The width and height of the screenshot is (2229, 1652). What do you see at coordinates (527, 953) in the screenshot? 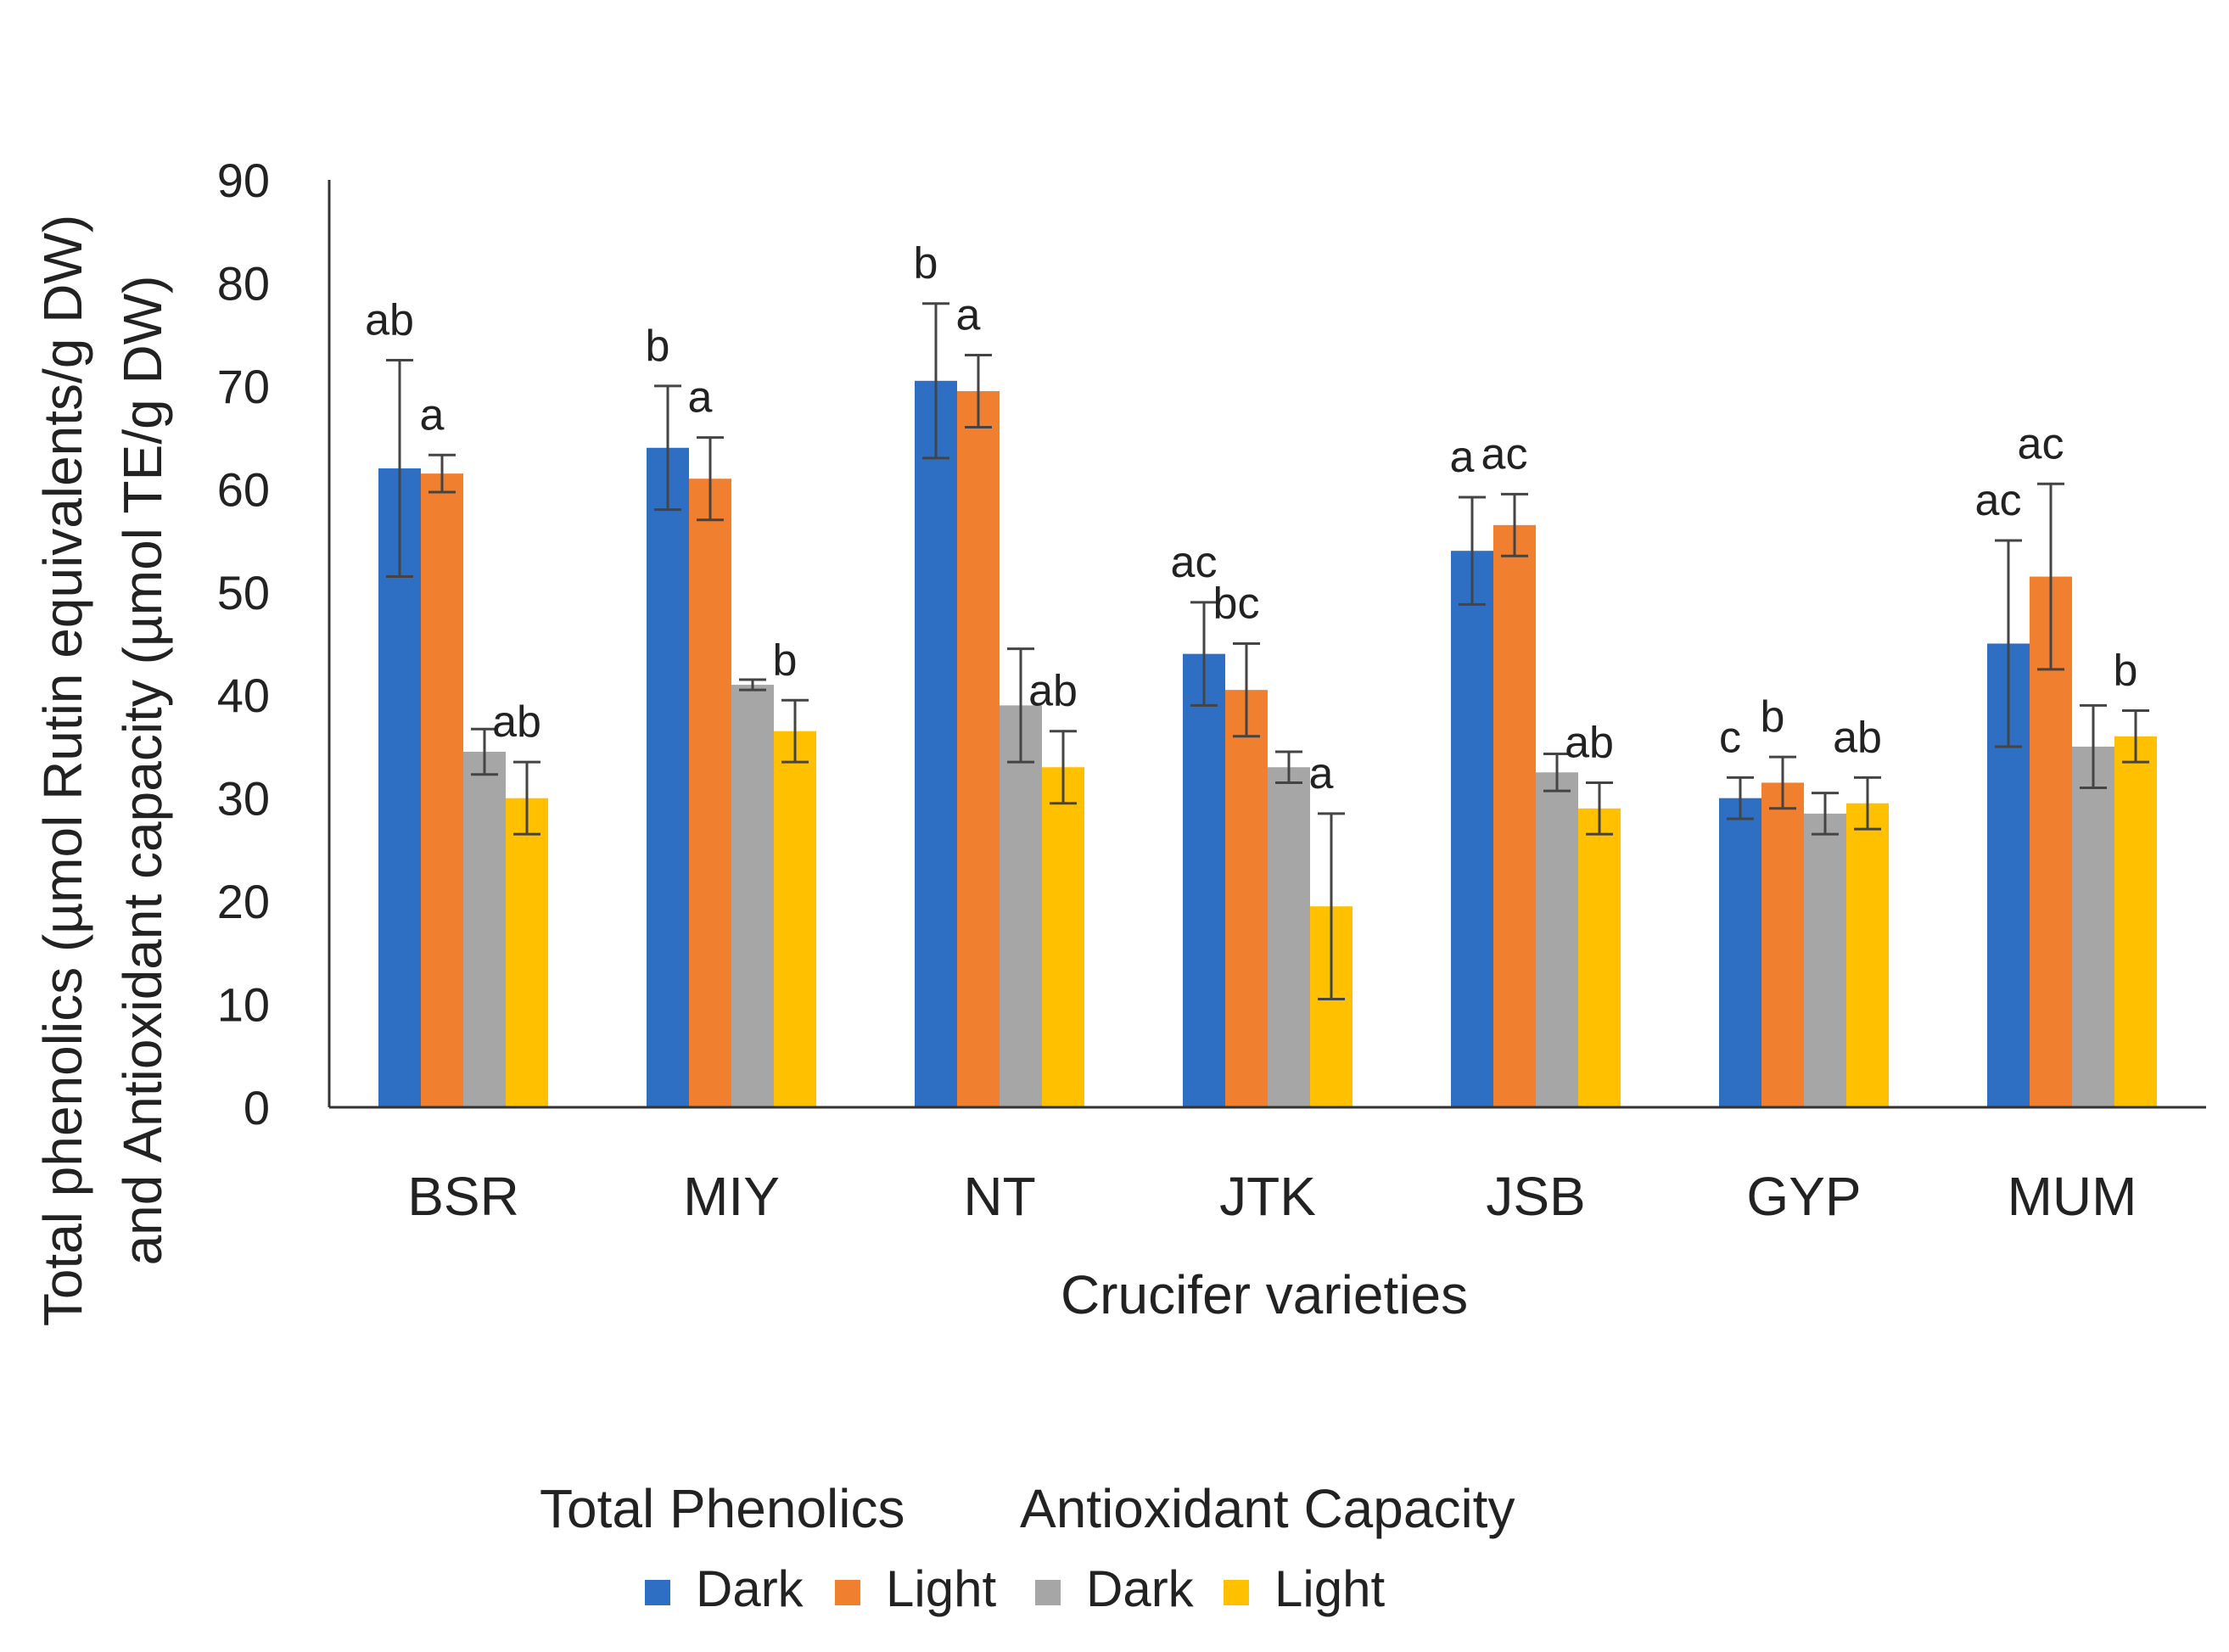
I see `bar-bsr-antioxidant-light` at bounding box center [527, 953].